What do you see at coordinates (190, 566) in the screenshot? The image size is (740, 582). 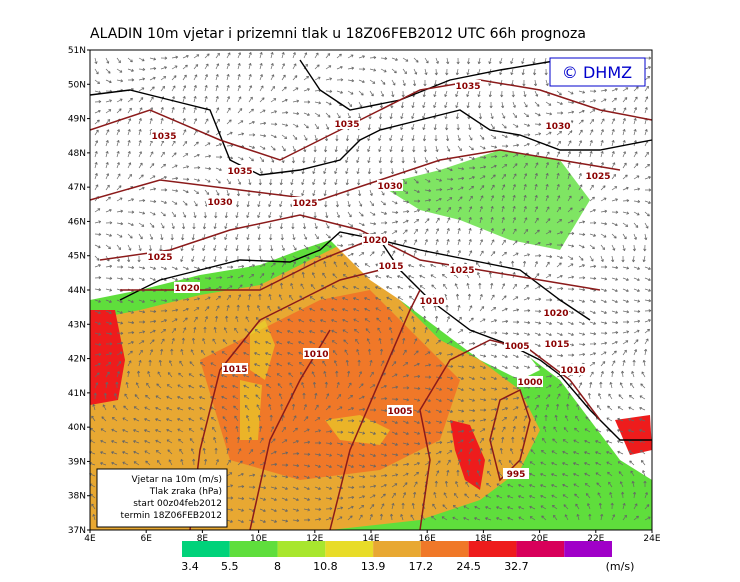 I see `colorbar-label: 3.4` at bounding box center [190, 566].